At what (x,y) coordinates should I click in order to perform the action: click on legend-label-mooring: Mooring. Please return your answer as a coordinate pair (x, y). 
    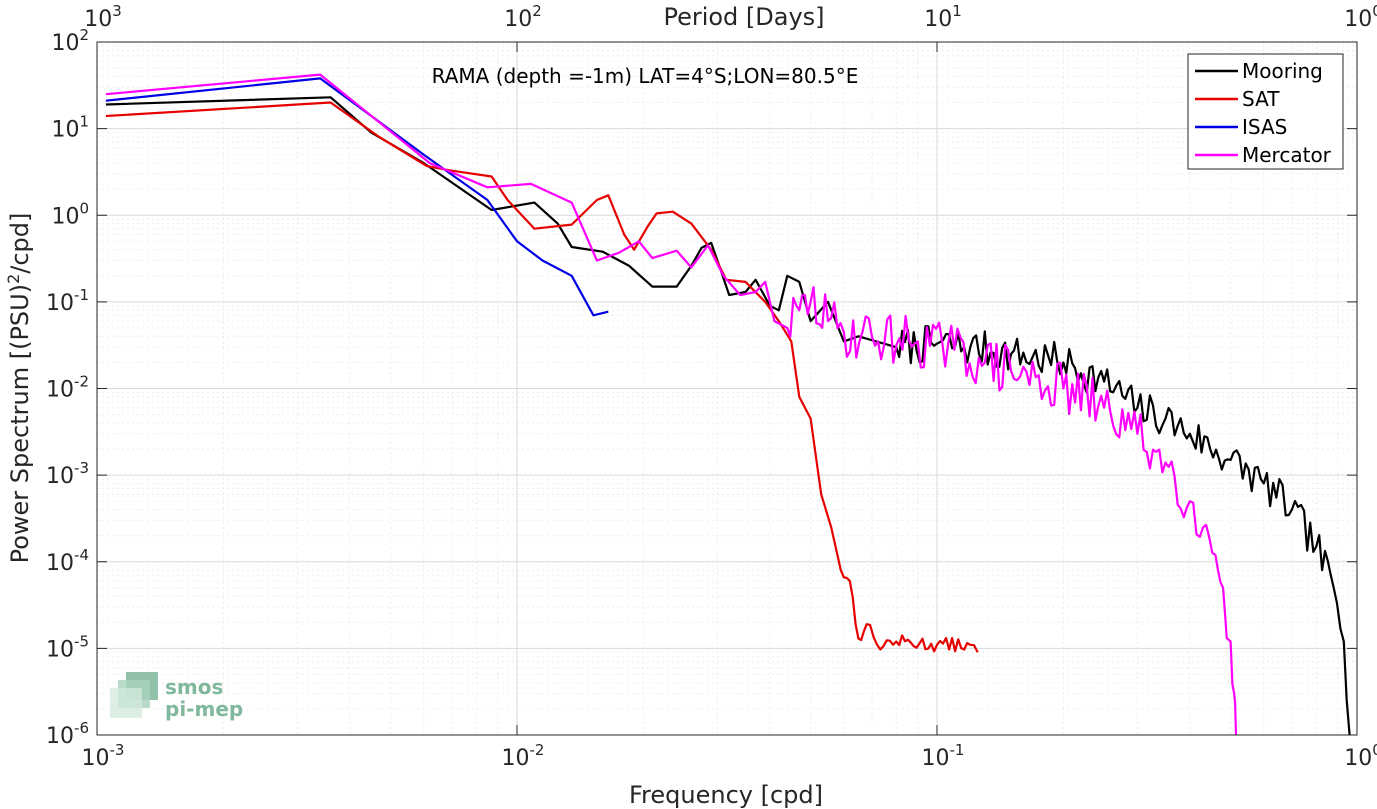
    Looking at the image, I should click on (1282, 71).